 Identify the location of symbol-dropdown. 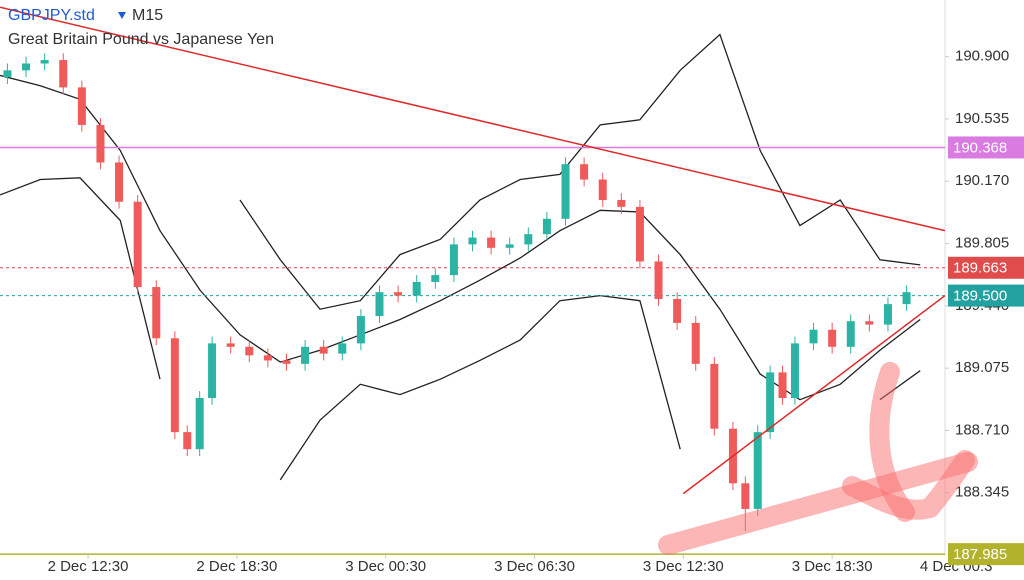
(122, 15).